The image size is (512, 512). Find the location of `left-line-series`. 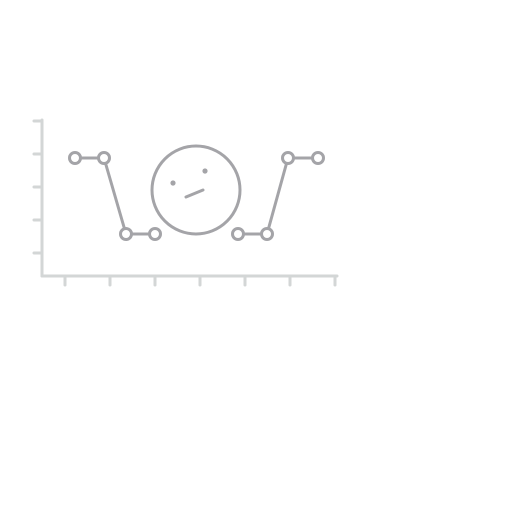

left-line-series is located at coordinates (115, 196).